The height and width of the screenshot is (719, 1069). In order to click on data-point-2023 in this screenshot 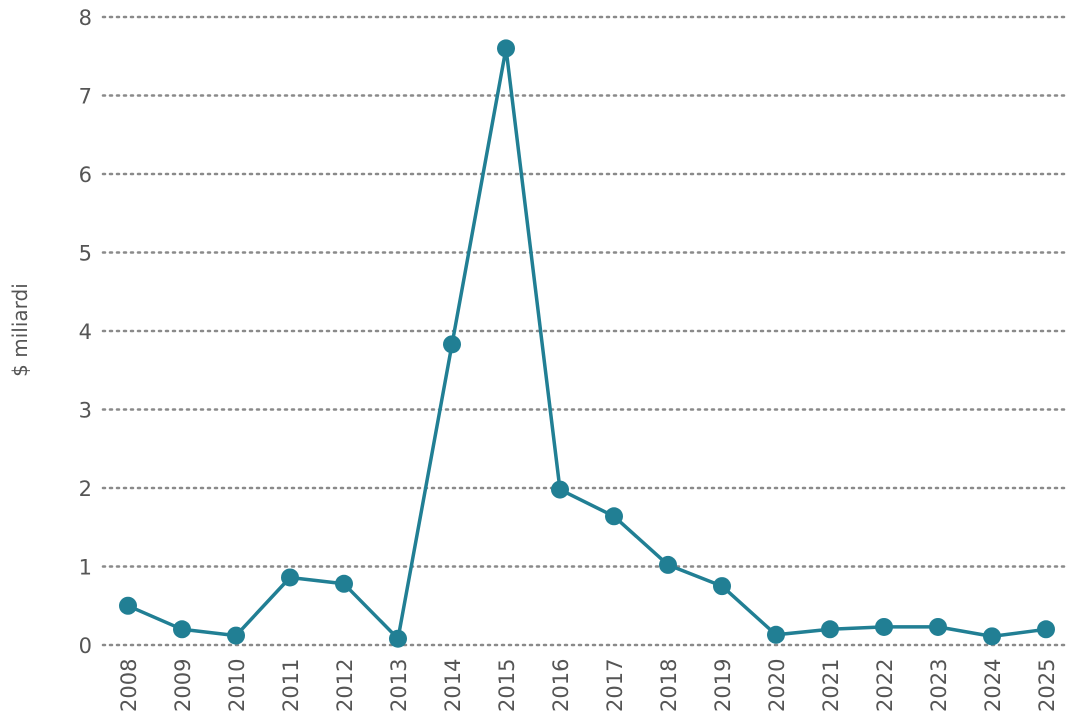, I will do `click(938, 626)`.